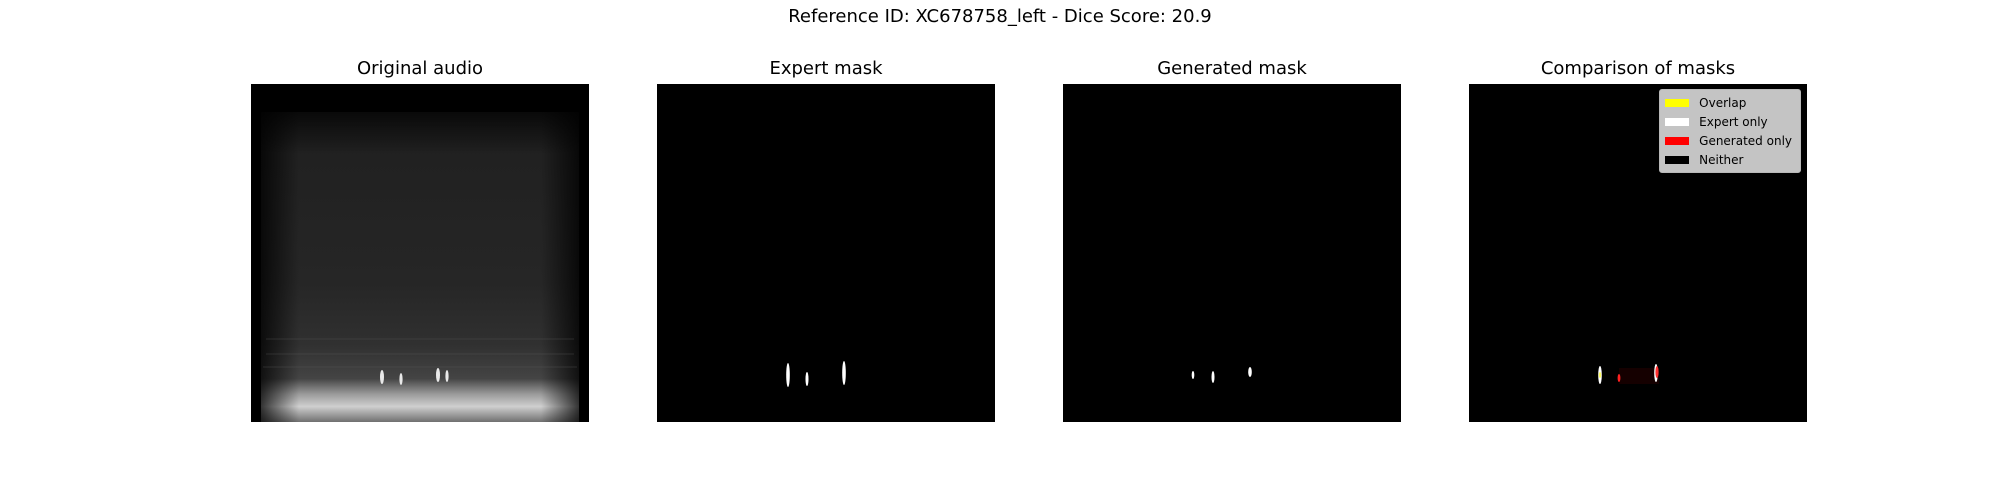  Describe the element at coordinates (1733, 121) in the screenshot. I see `legend-label: Expert only` at that location.